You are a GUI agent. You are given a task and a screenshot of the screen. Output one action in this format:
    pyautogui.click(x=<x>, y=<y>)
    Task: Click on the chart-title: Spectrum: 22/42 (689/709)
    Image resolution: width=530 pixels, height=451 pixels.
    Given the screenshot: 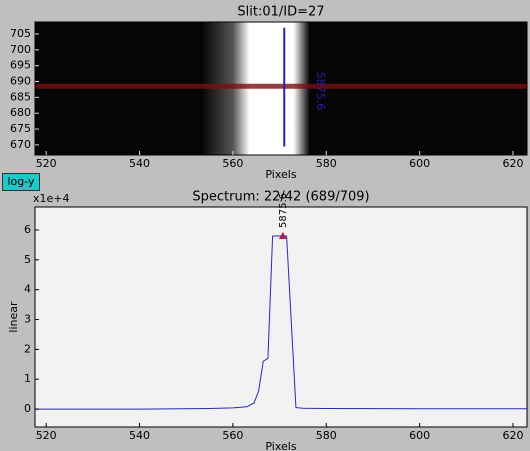 What is the action you would take?
    pyautogui.click(x=280, y=197)
    